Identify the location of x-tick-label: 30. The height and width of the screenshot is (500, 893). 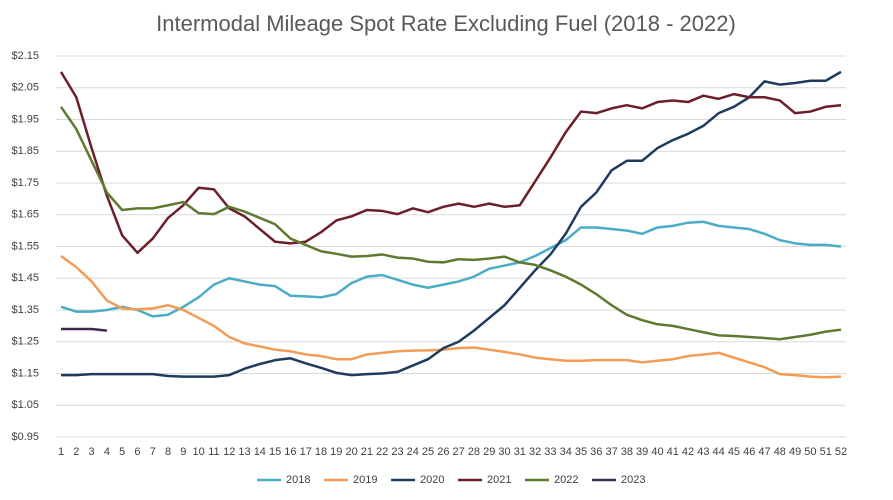
(504, 452).